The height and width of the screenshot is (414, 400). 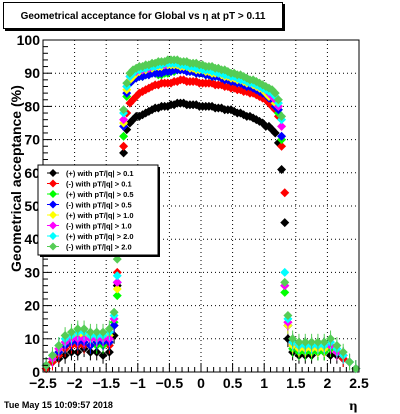 I want to click on x-tick-label: 1, so click(x=264, y=383).